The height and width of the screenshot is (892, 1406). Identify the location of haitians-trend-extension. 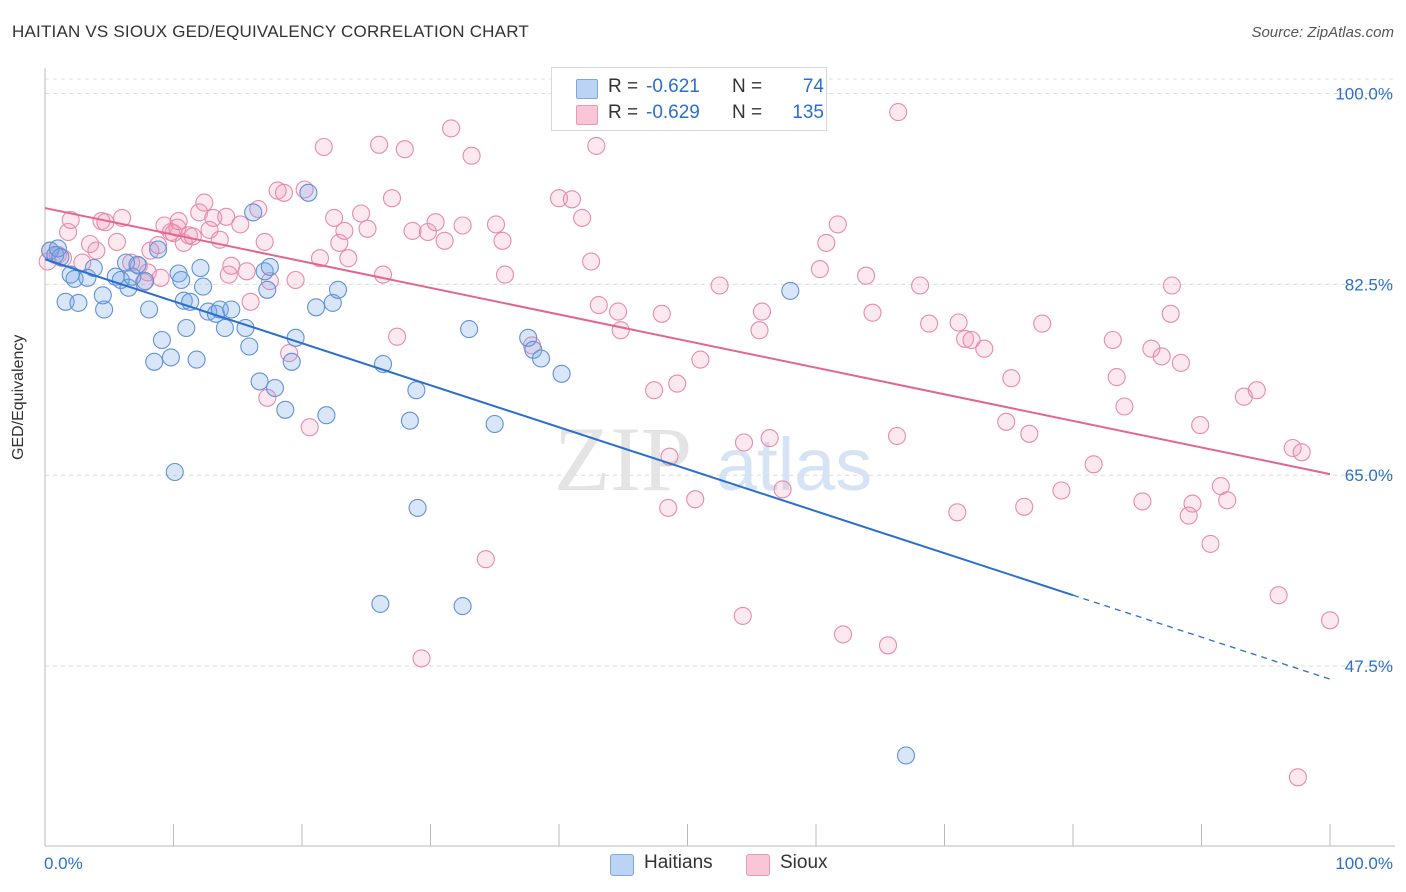
(1201, 637).